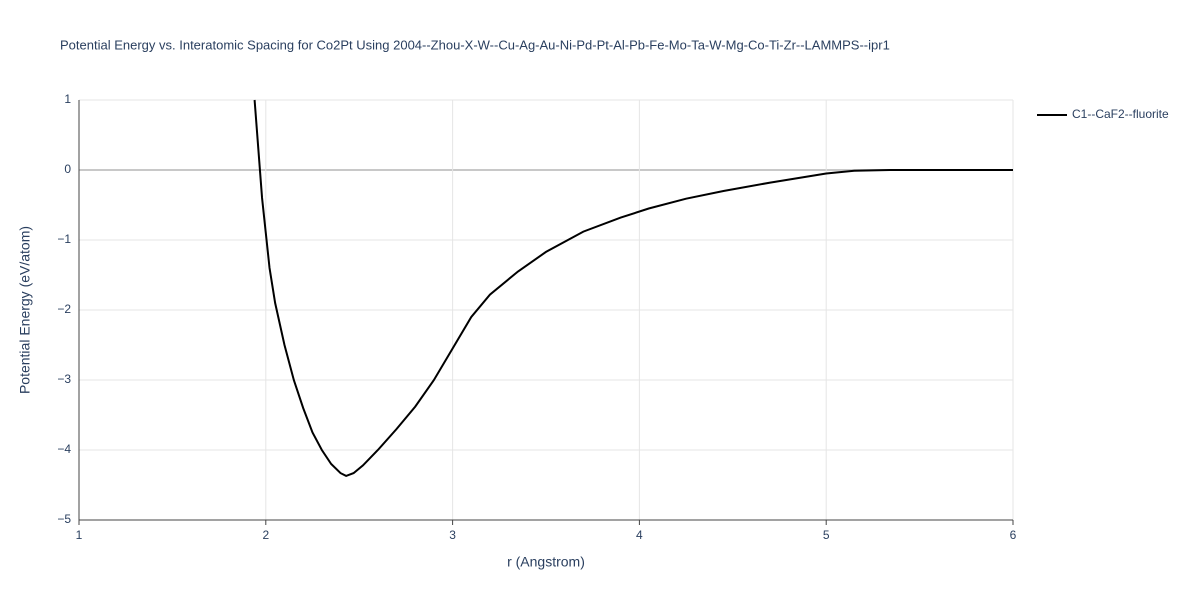 Image resolution: width=1200 pixels, height=605 pixels. What do you see at coordinates (67, 169) in the screenshot?
I see `y-tick-label: 0` at bounding box center [67, 169].